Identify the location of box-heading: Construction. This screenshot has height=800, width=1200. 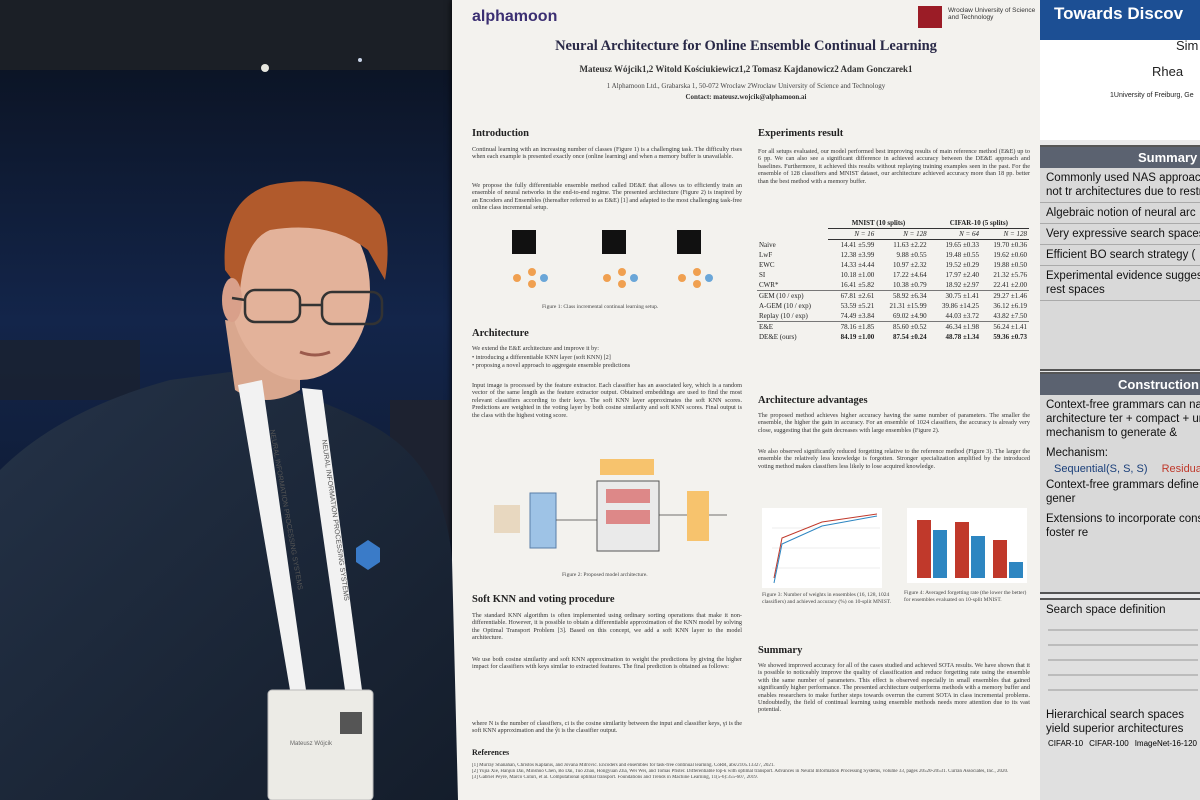
(1120, 384).